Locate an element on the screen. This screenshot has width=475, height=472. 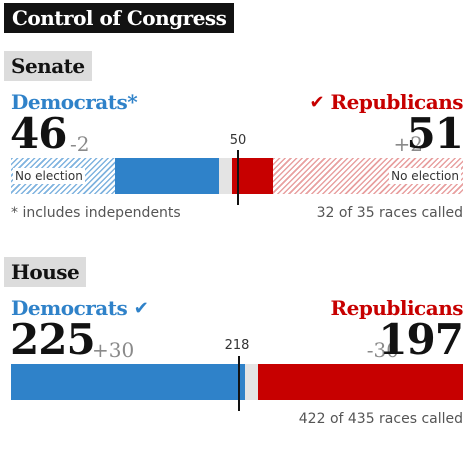
senate-republicans-label: ✔ Republicans is located at coordinates (386, 102).